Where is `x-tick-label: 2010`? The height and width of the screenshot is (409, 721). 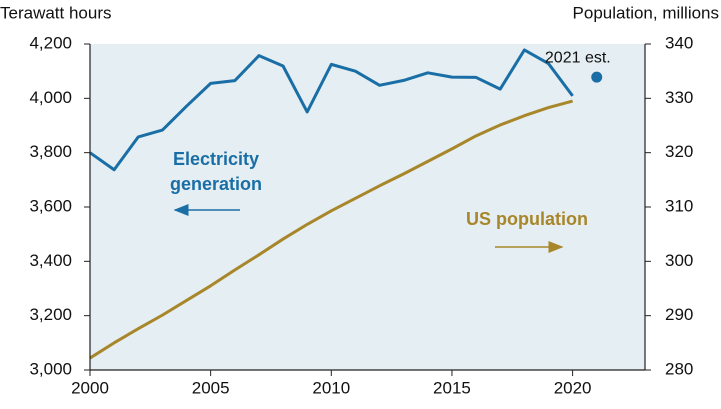 x-tick-label: 2010 is located at coordinates (331, 387).